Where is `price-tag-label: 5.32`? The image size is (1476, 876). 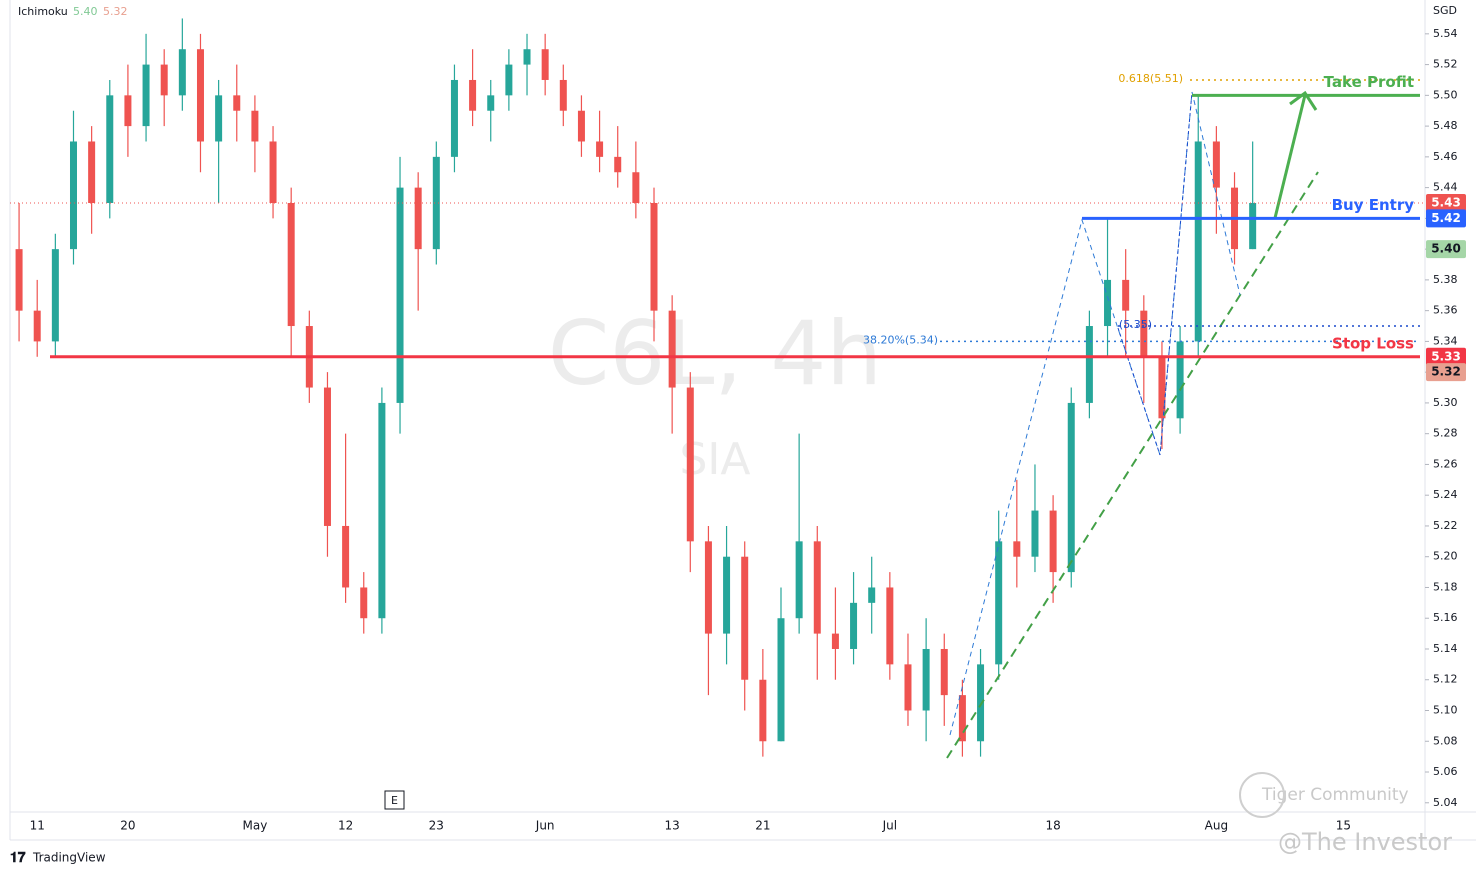
price-tag-label: 5.32 is located at coordinates (1446, 372).